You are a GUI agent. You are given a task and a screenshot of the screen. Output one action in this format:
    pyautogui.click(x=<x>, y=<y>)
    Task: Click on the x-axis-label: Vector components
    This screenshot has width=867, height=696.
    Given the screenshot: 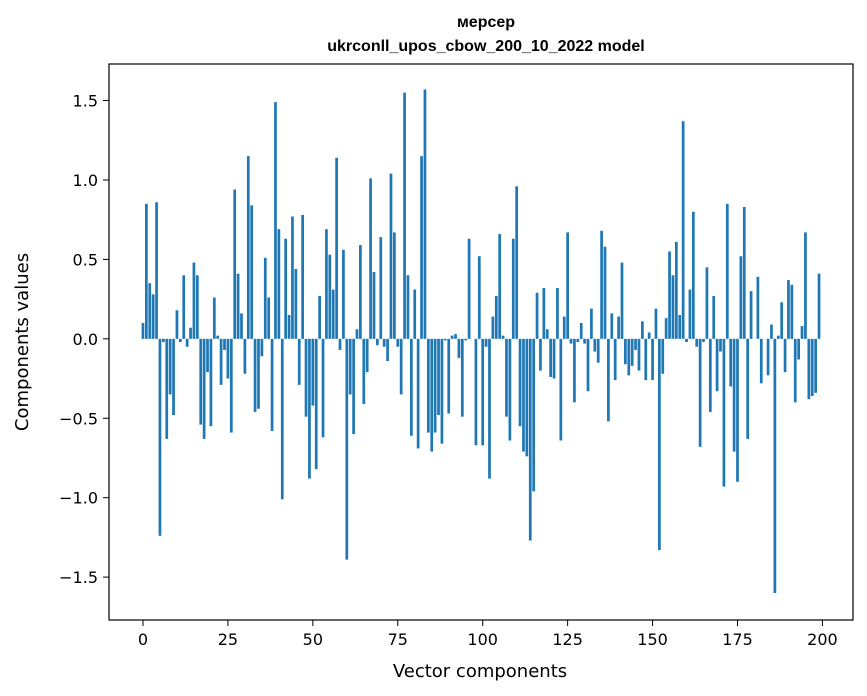 What is the action you would take?
    pyautogui.click(x=480, y=671)
    